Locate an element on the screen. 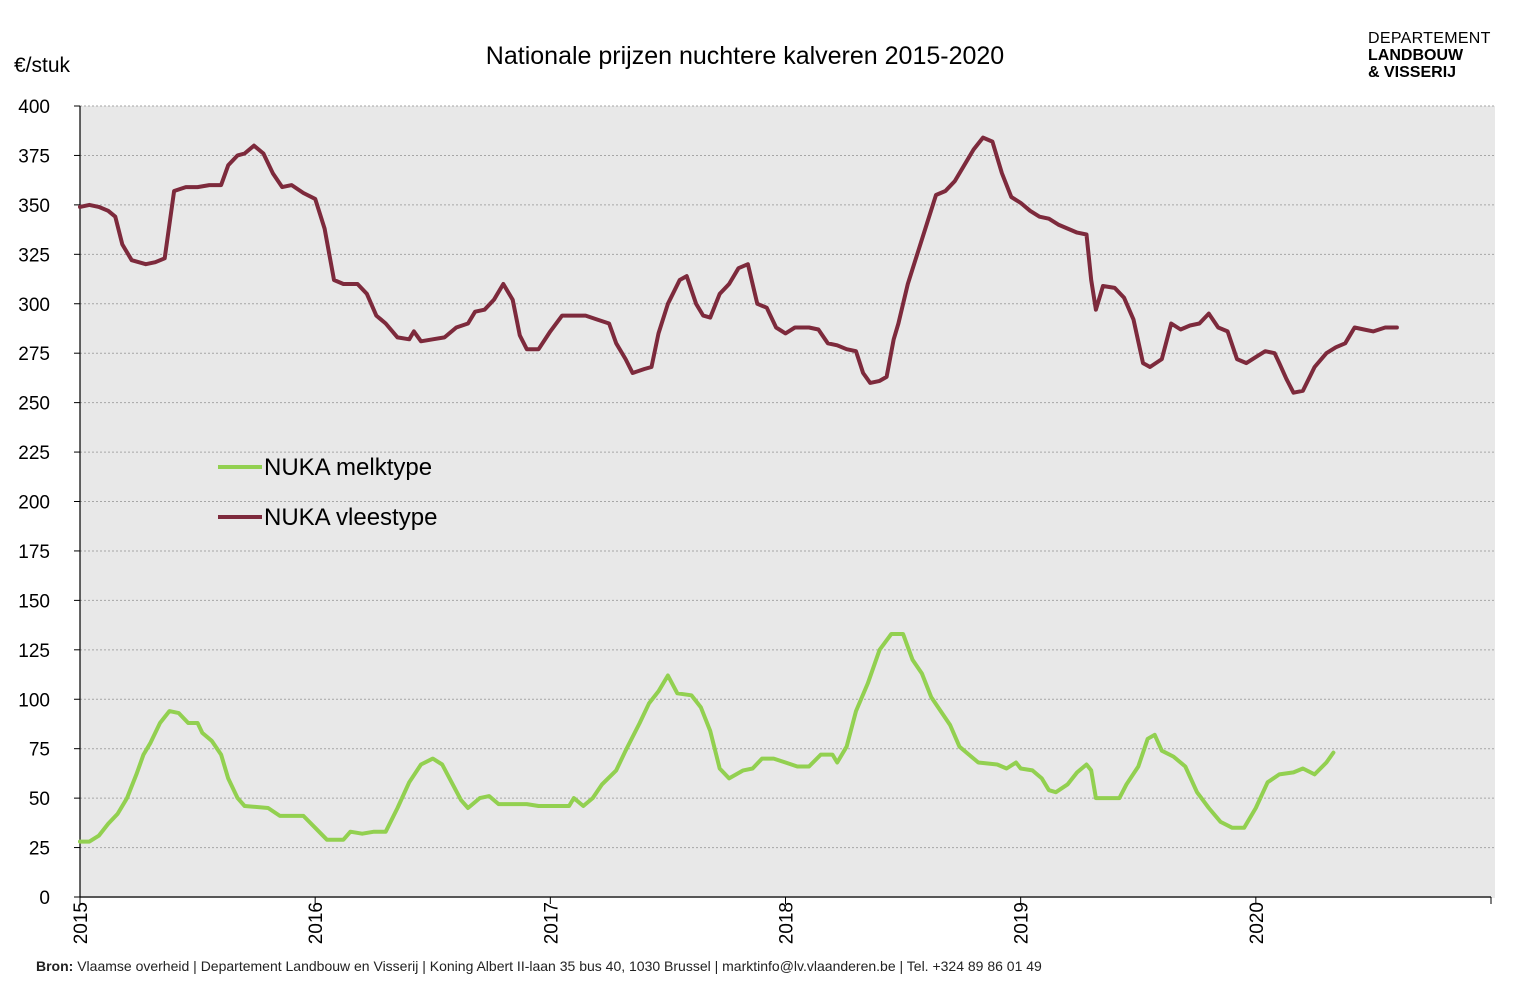  x-tick-label: 2019 is located at coordinates (1022, 923).